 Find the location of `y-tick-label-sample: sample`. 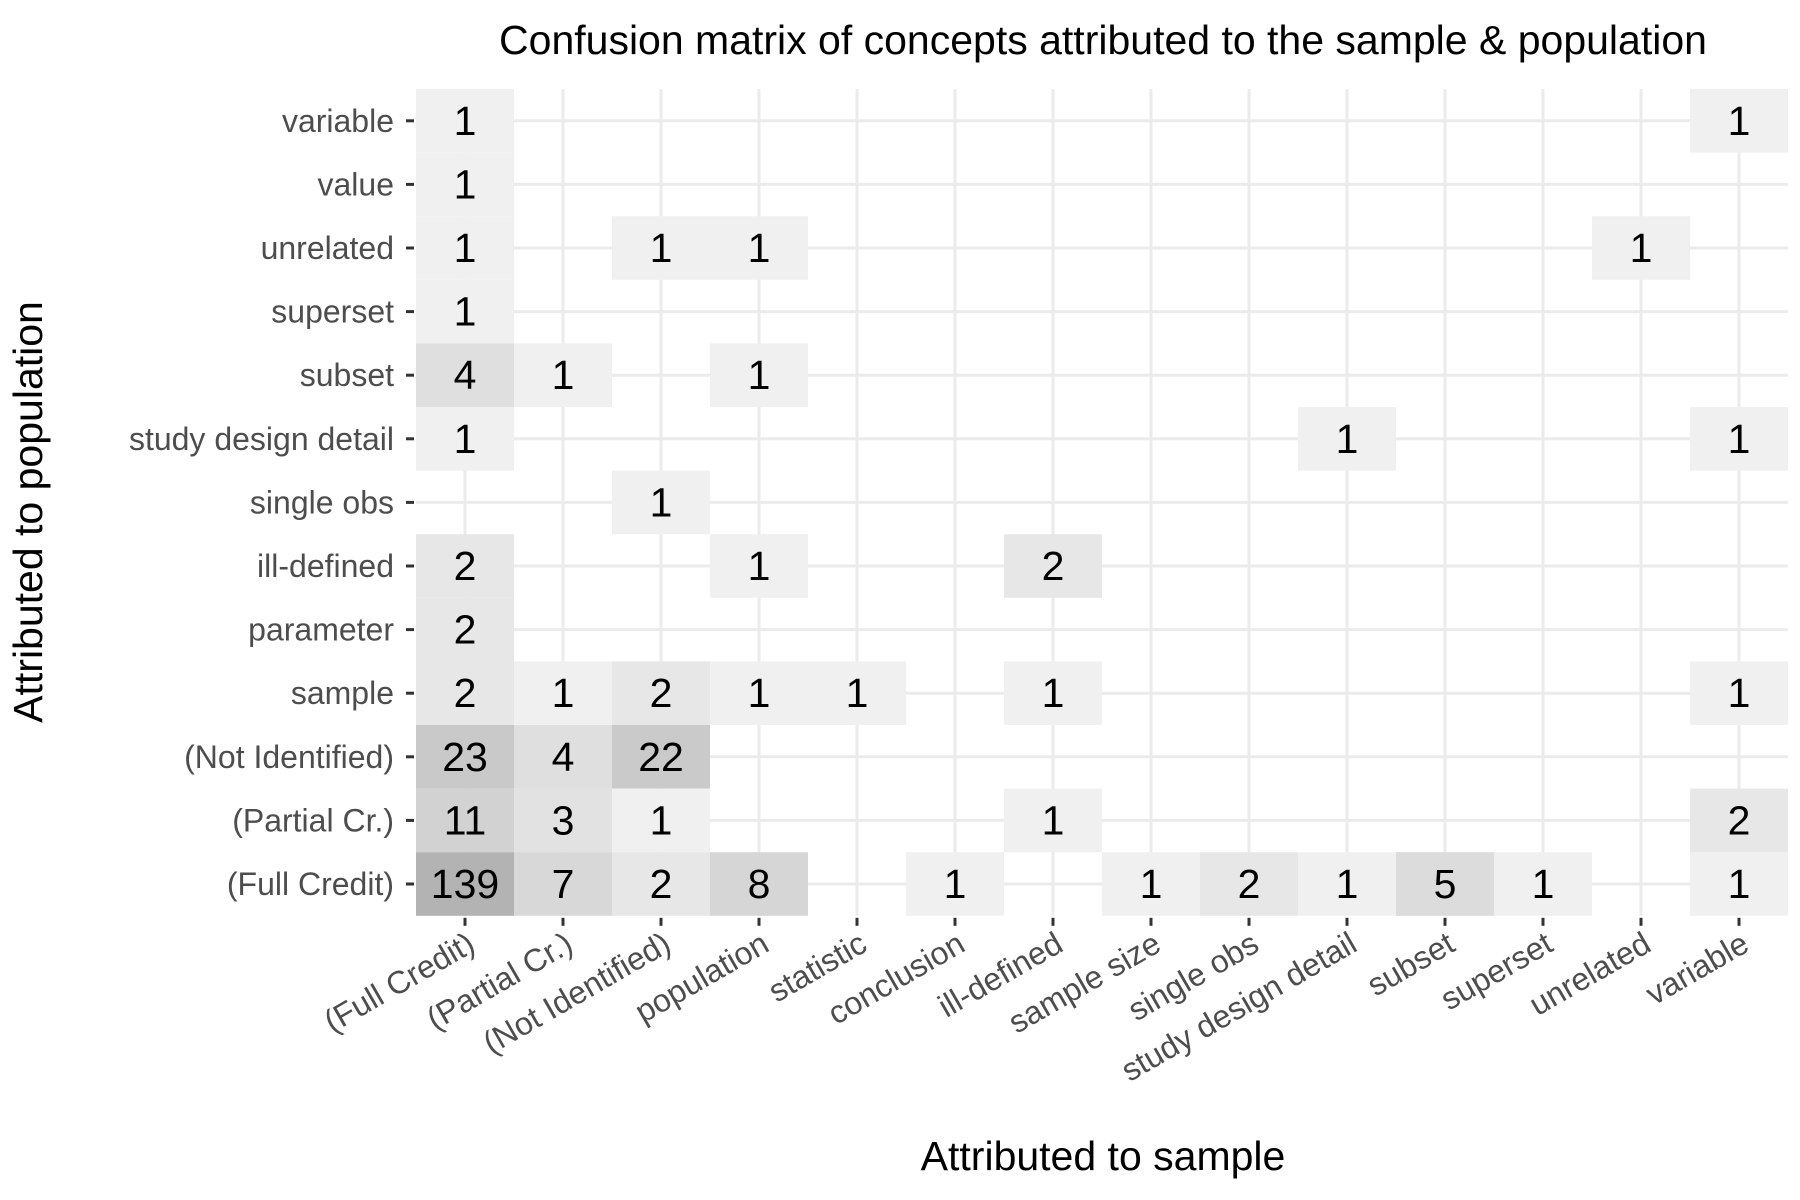

y-tick-label-sample: sample is located at coordinates (342, 693).